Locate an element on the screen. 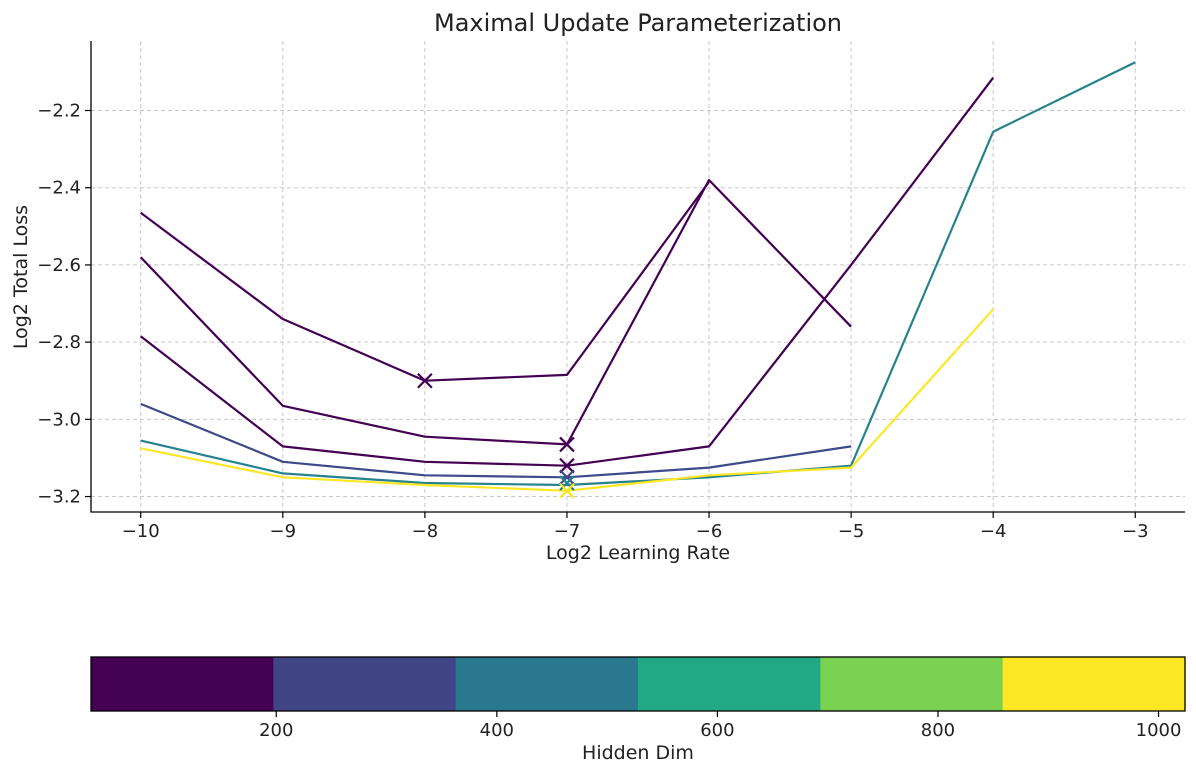 The height and width of the screenshot is (774, 1196). colorbar-tick-label: 600 is located at coordinates (717, 730).